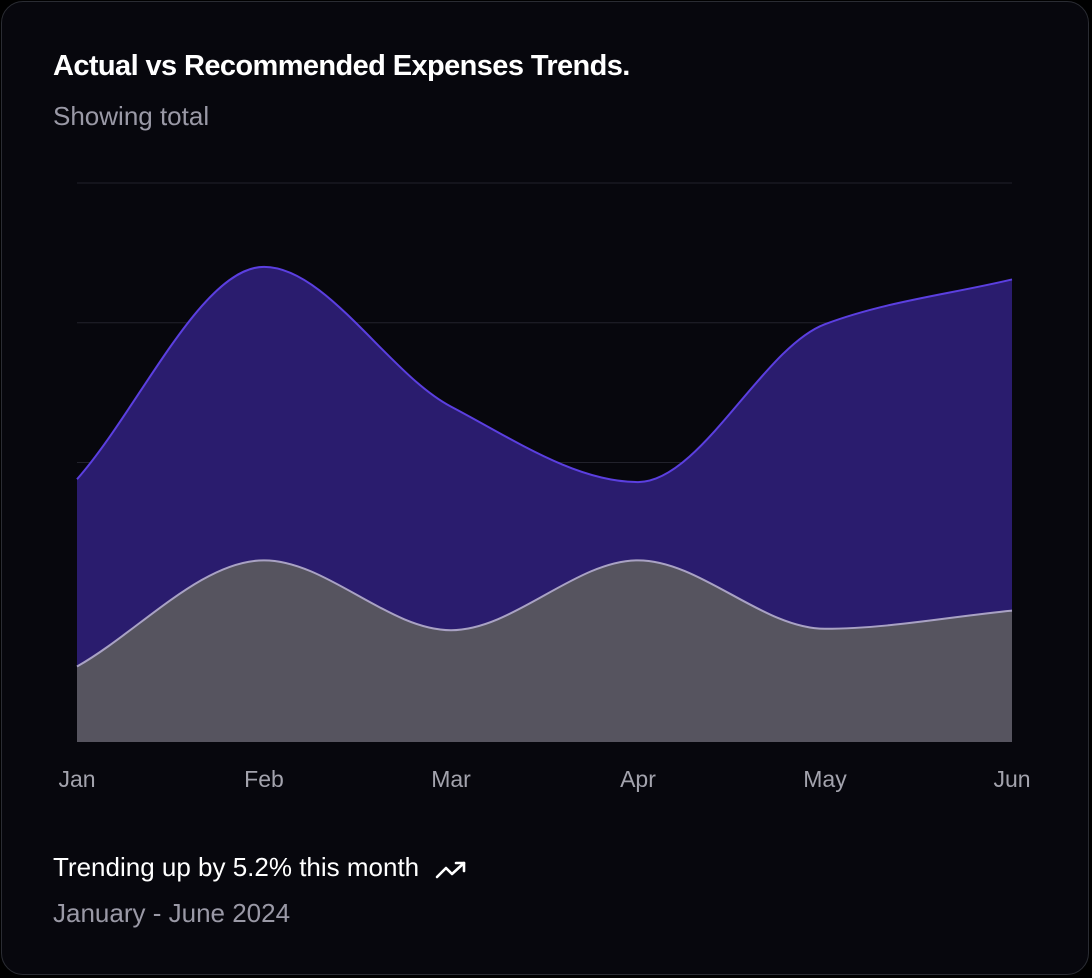 This screenshot has height=978, width=1092. Describe the element at coordinates (131, 116) in the screenshot. I see `chart-subtitle: Showing total` at that location.